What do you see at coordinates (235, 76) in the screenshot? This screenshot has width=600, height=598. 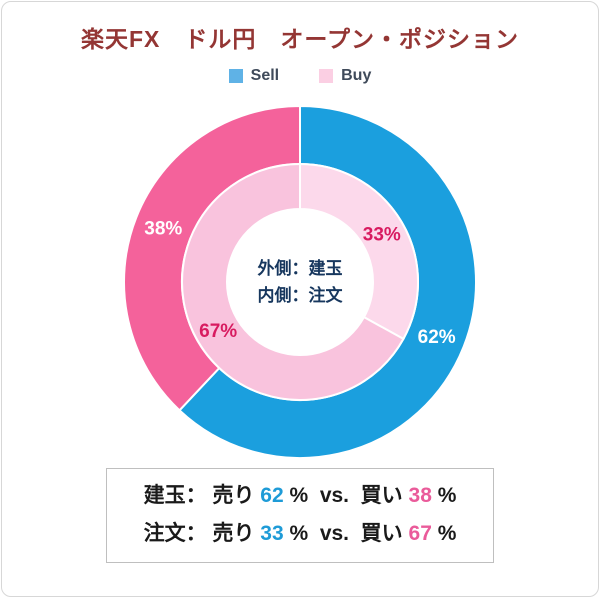 I see `legend-swatch-sell` at bounding box center [235, 76].